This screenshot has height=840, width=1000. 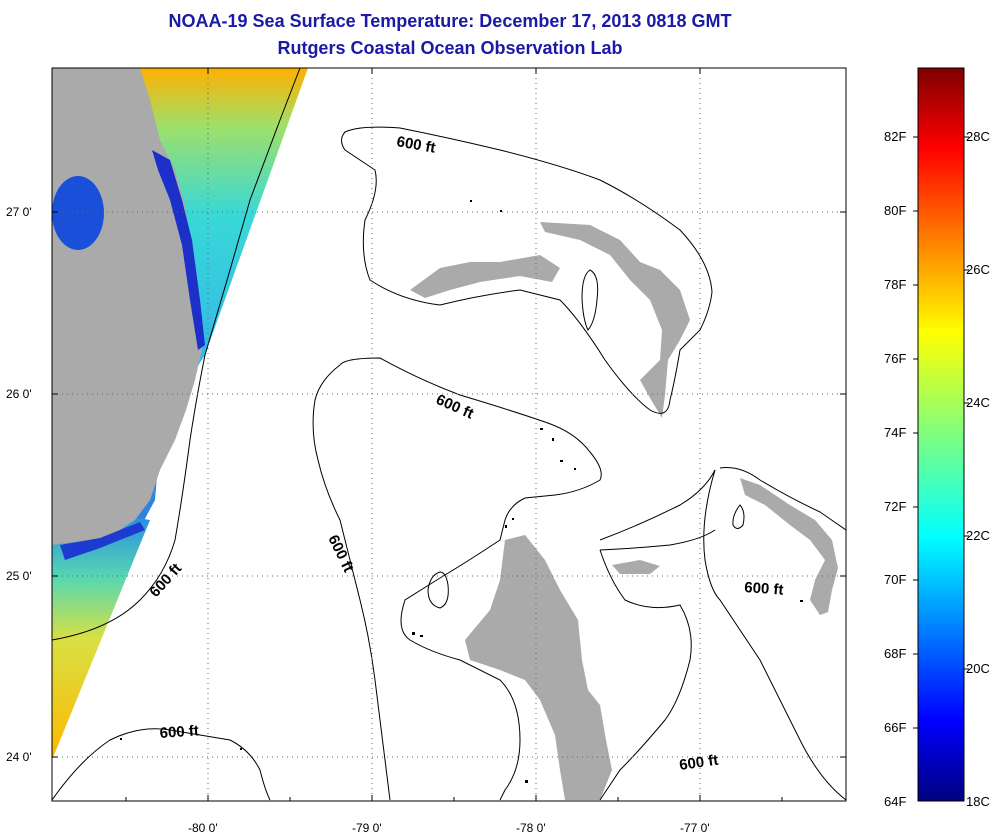 What do you see at coordinates (895, 358) in the screenshot?
I see `cb-f-76: 76F` at bounding box center [895, 358].